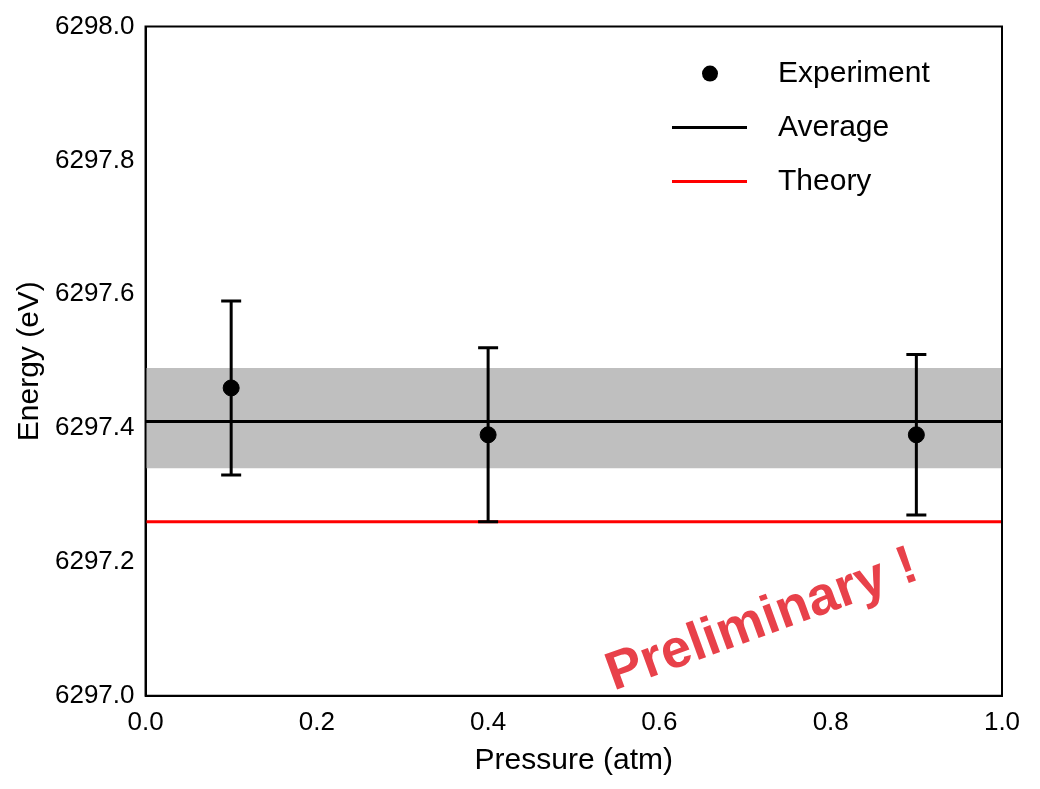 Image resolution: width=1040 pixels, height=789 pixels. I want to click on y-tick-label: 6297.4, so click(94, 426).